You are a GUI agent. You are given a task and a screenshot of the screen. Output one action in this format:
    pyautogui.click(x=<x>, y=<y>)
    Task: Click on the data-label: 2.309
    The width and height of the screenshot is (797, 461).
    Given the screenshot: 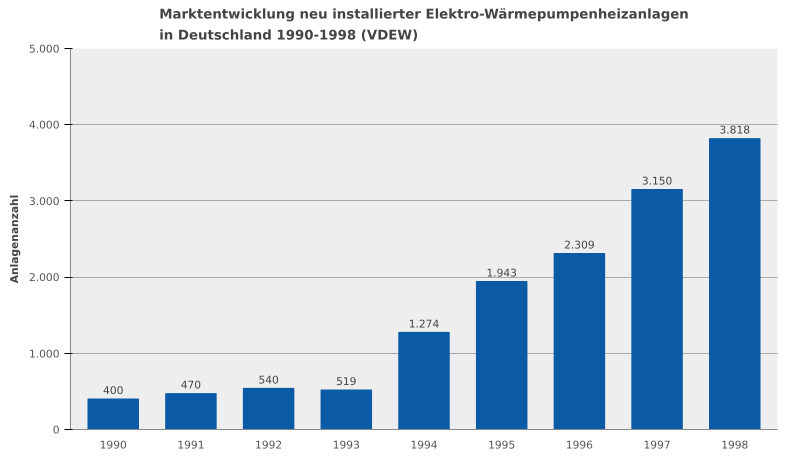 What is the action you would take?
    pyautogui.click(x=579, y=245)
    